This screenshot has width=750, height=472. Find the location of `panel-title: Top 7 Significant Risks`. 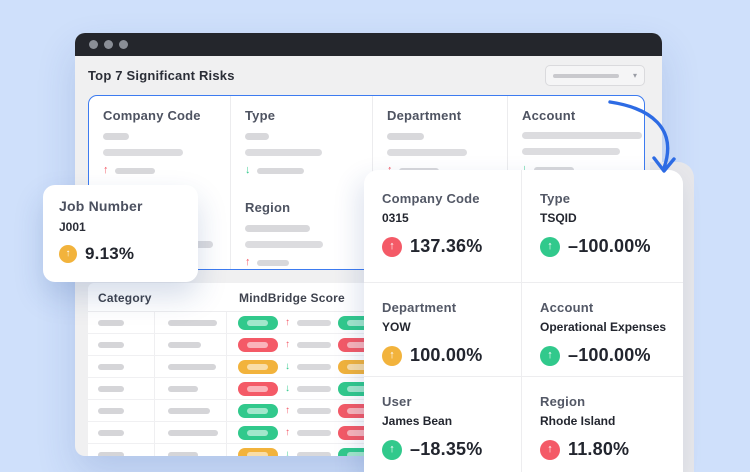

panel-title: Top 7 Significant Risks is located at coordinates (161, 75).